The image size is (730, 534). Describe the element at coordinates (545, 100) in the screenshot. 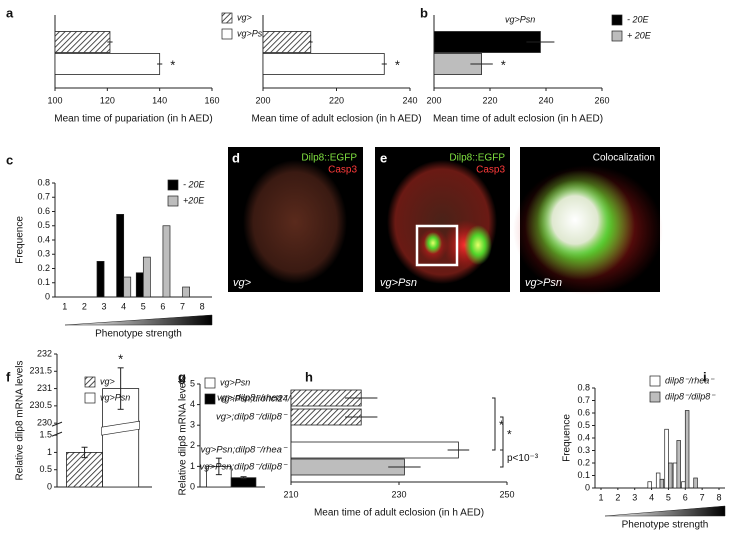

I see `x-tick-label: 240` at that location.